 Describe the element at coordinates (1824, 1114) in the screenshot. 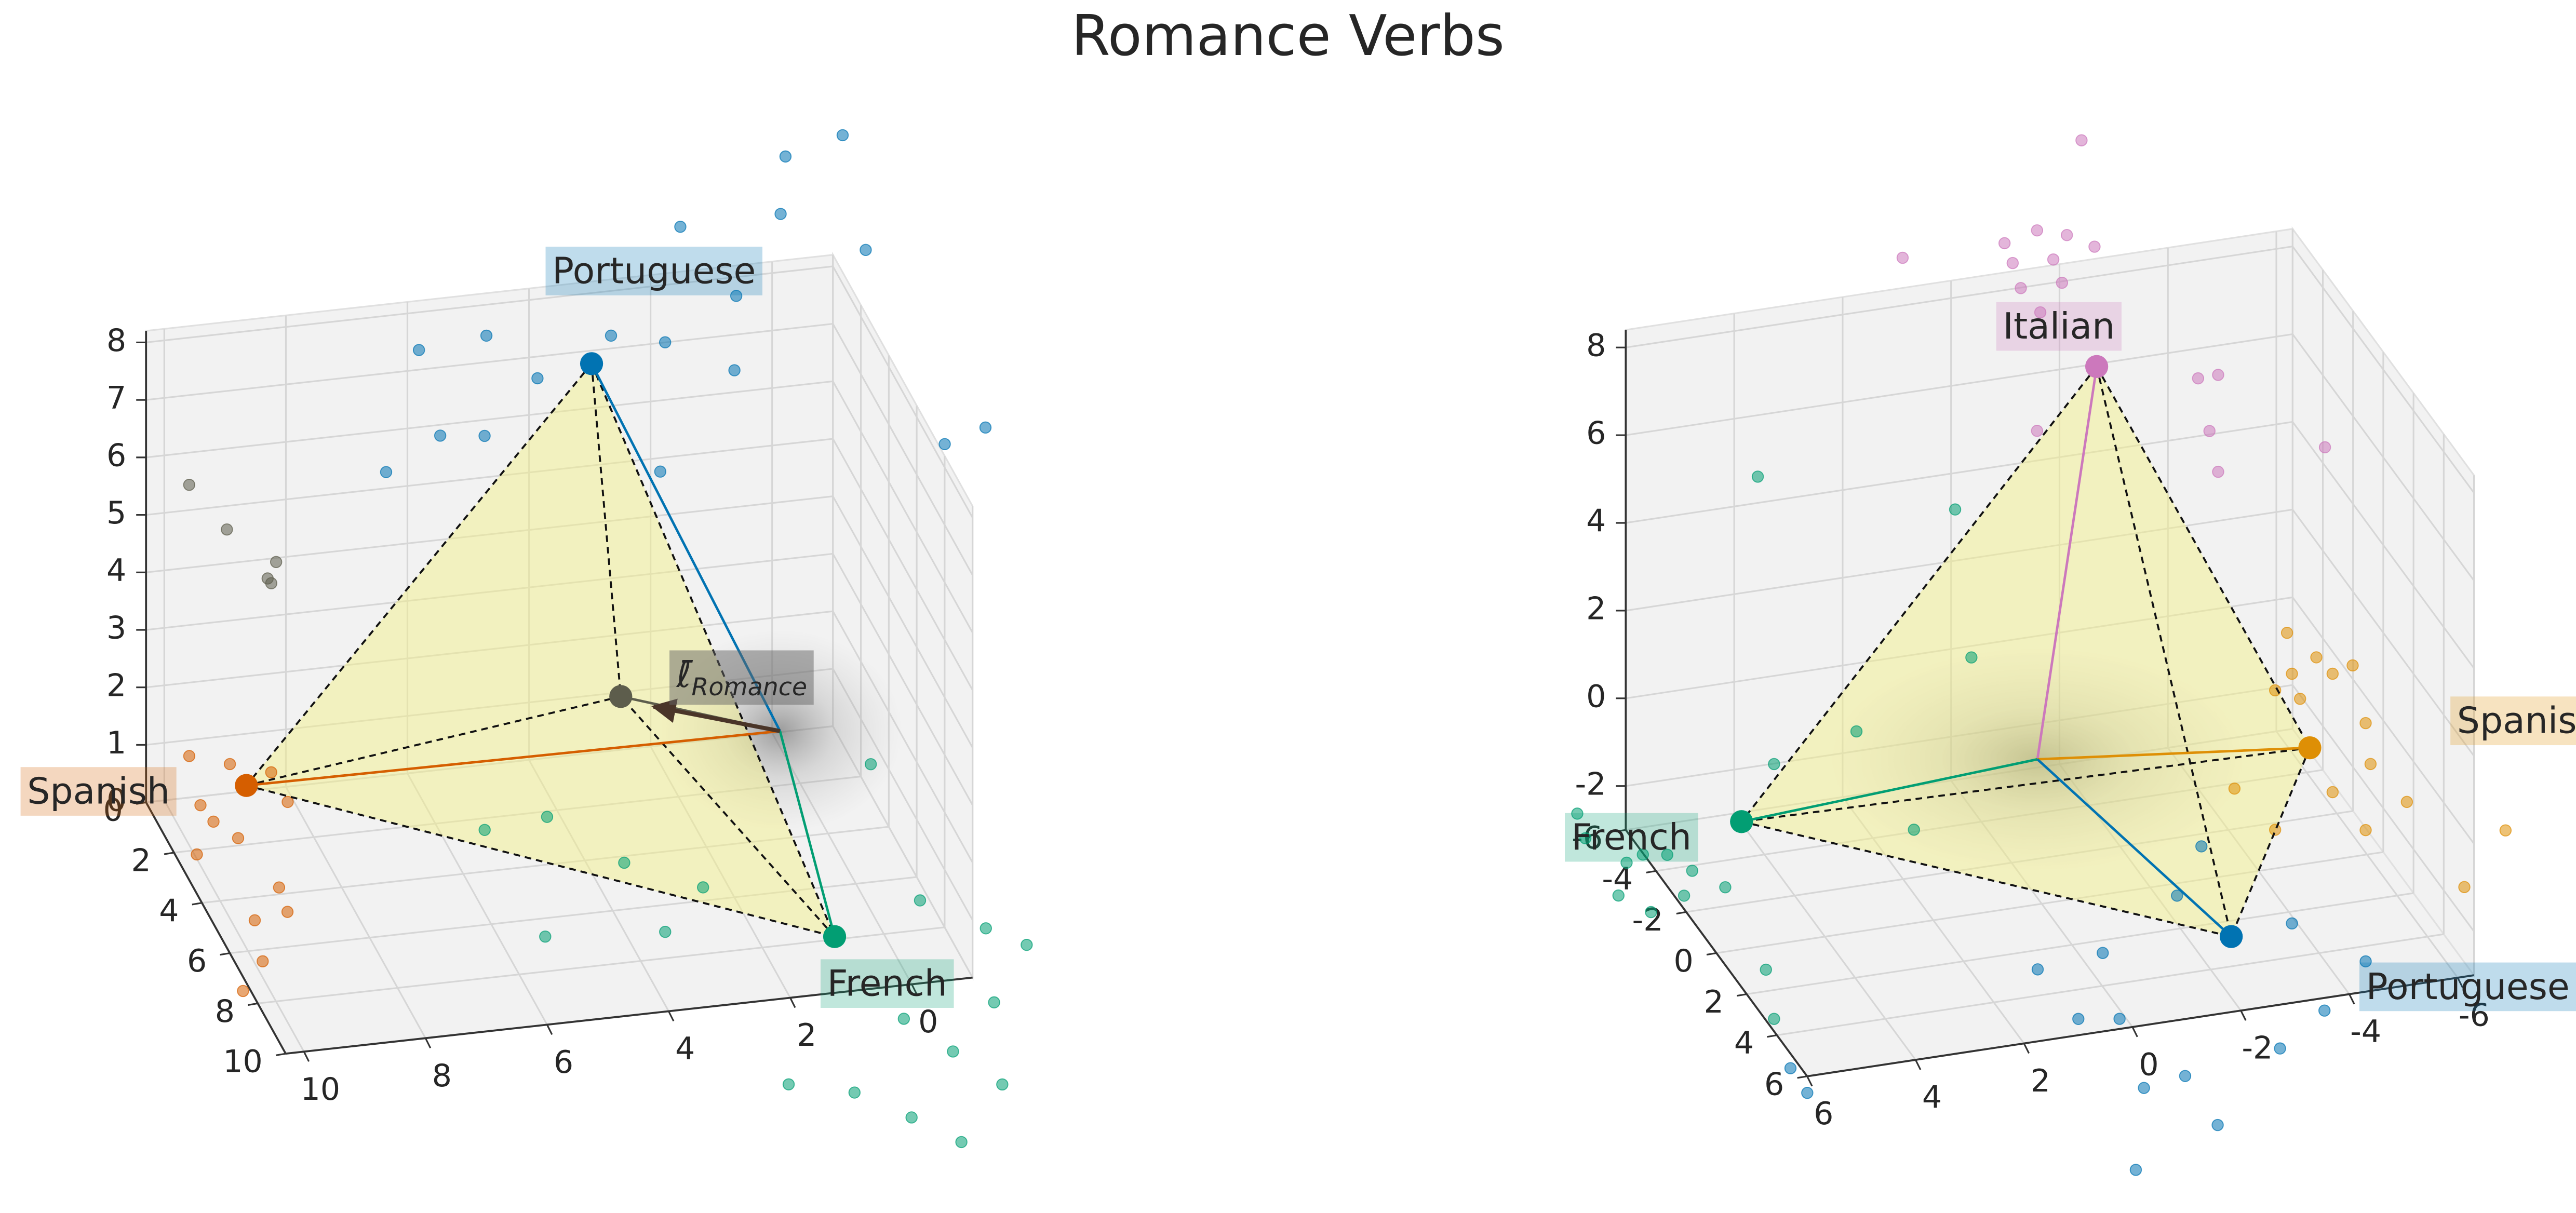

I see `x-tick-label: 6` at that location.